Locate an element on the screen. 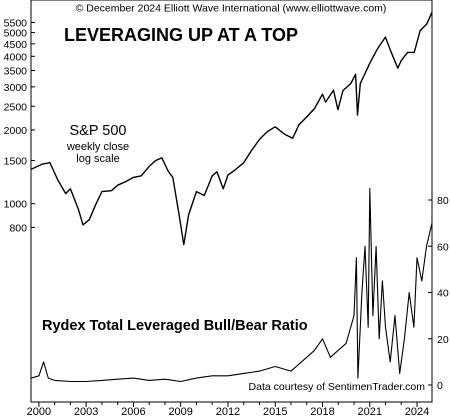 Image resolution: width=450 pixels, height=417 pixels. x-tick-label: 2018 is located at coordinates (322, 411).